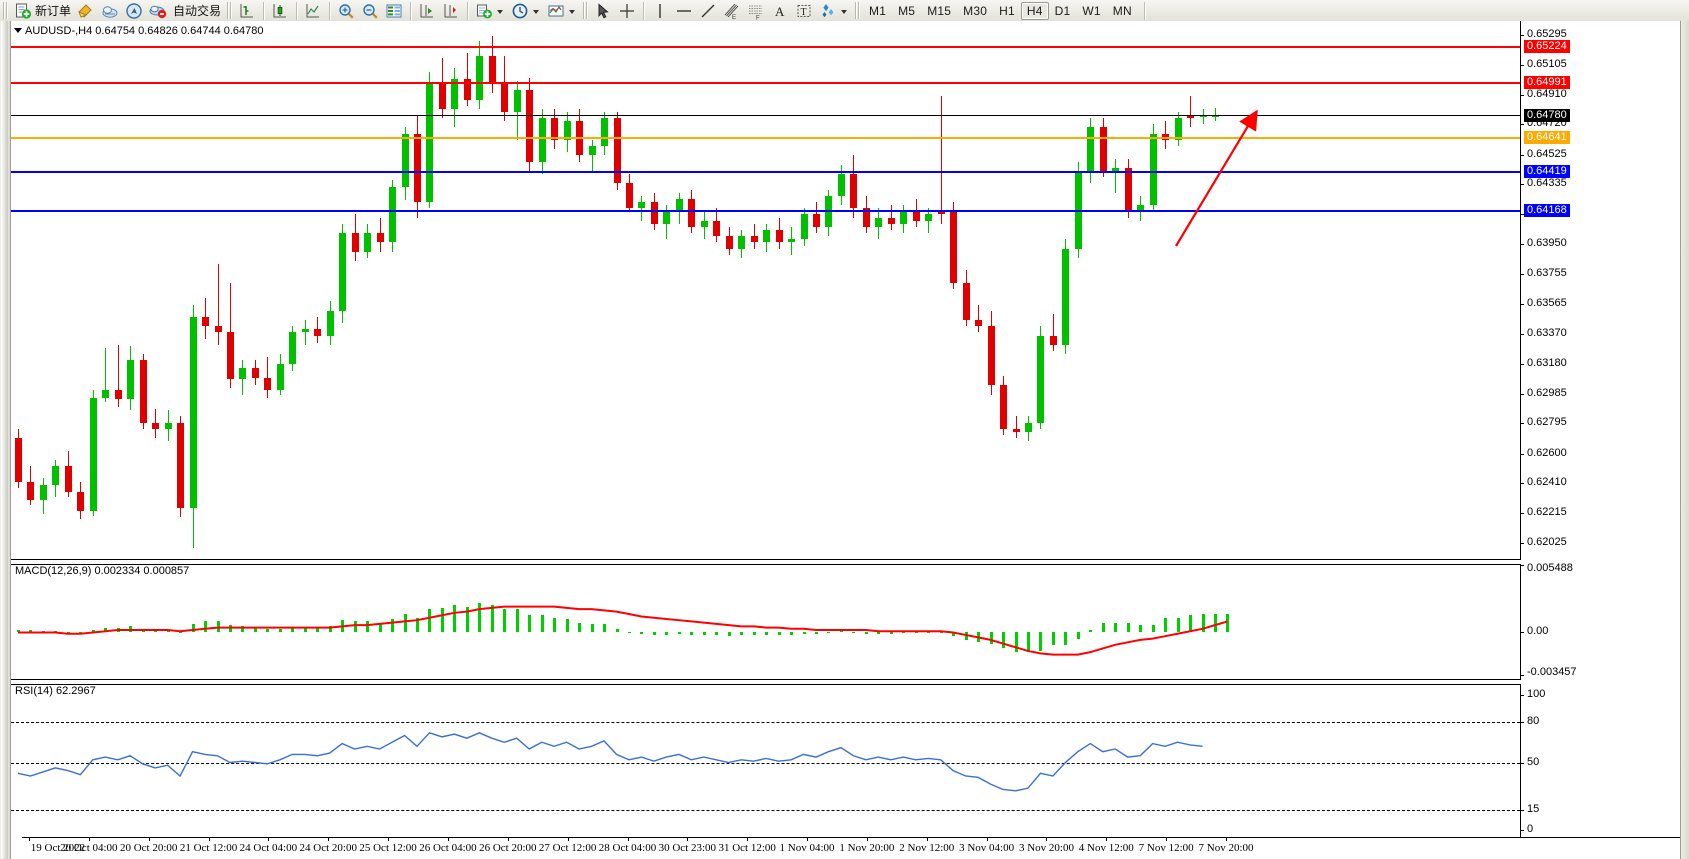  Describe the element at coordinates (18, 30) in the screenshot. I see `triangle-down-icon` at that location.